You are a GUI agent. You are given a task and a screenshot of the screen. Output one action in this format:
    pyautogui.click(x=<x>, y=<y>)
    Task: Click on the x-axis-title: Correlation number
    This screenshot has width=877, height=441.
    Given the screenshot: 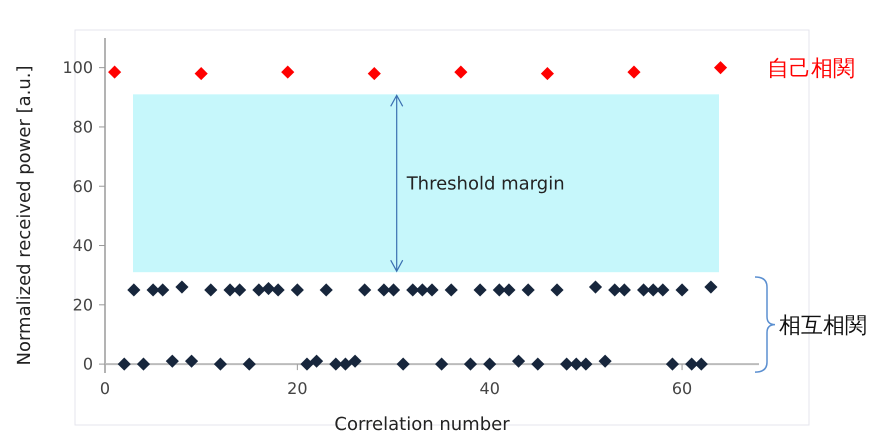 What is the action you would take?
    pyautogui.click(x=422, y=424)
    